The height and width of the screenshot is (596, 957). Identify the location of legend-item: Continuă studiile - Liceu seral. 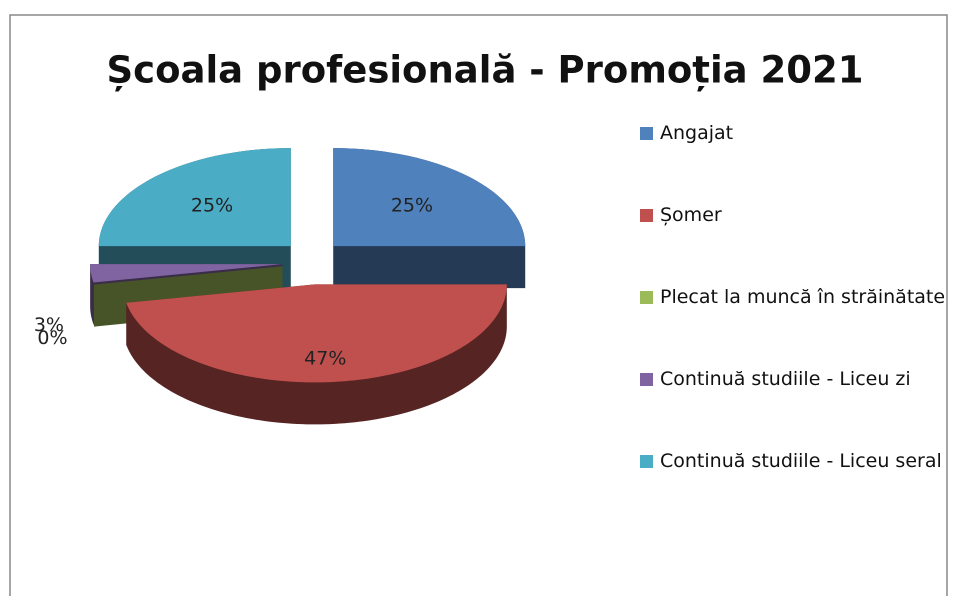
(795, 487).